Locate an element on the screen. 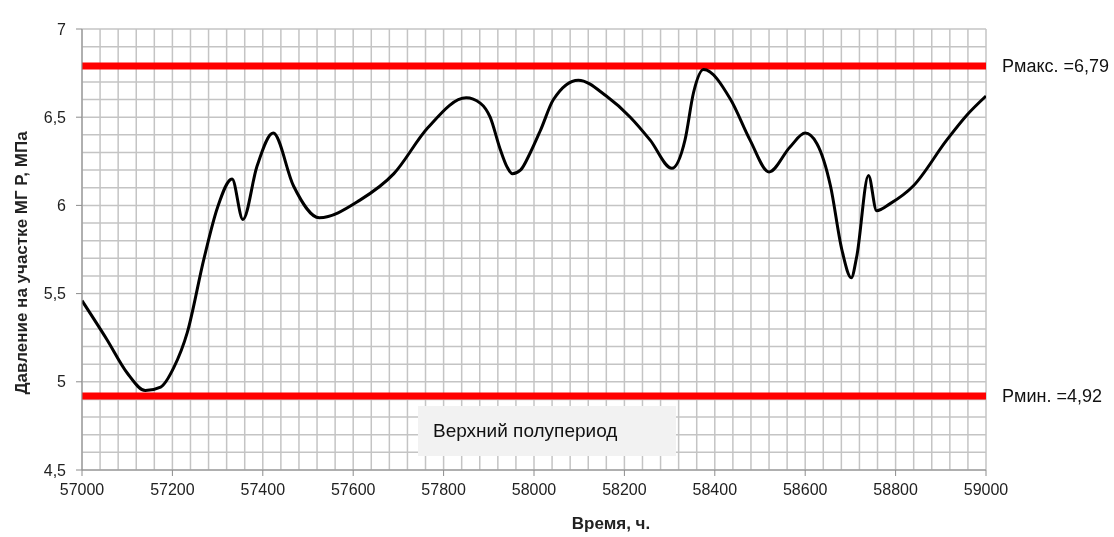  x-tick-label: 57000 is located at coordinates (82, 490).